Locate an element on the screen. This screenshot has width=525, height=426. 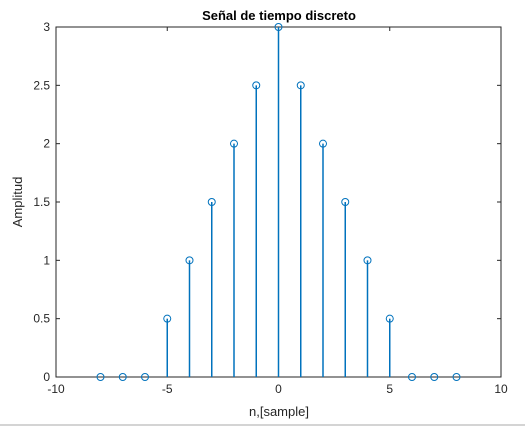
x-tick-label: -10 is located at coordinates (56, 389).